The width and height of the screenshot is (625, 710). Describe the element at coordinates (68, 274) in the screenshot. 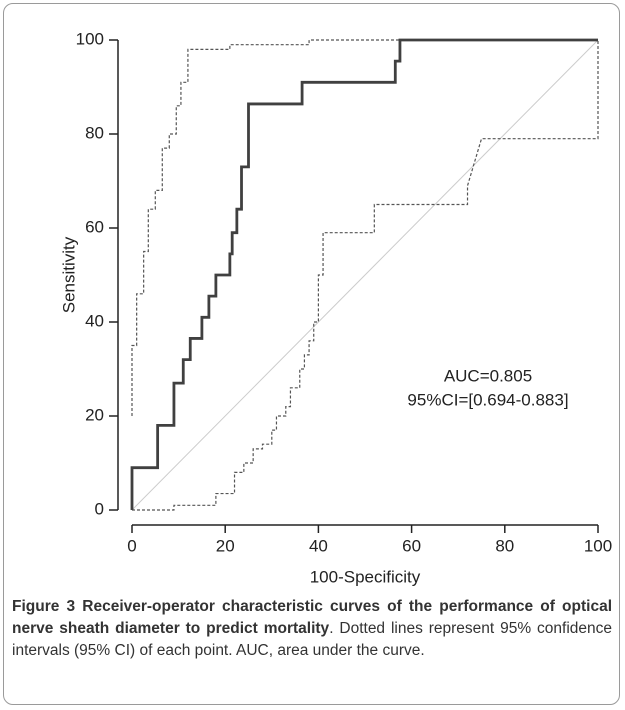

I see `y-axis-title: Sensitivity` at that location.